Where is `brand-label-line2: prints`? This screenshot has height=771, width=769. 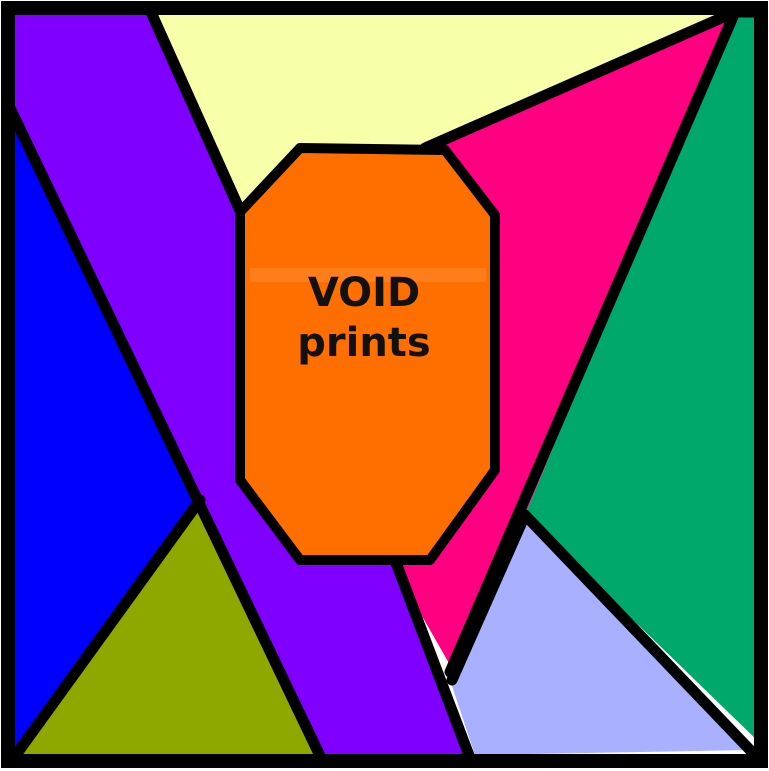 brand-label-line2: prints is located at coordinates (364, 343).